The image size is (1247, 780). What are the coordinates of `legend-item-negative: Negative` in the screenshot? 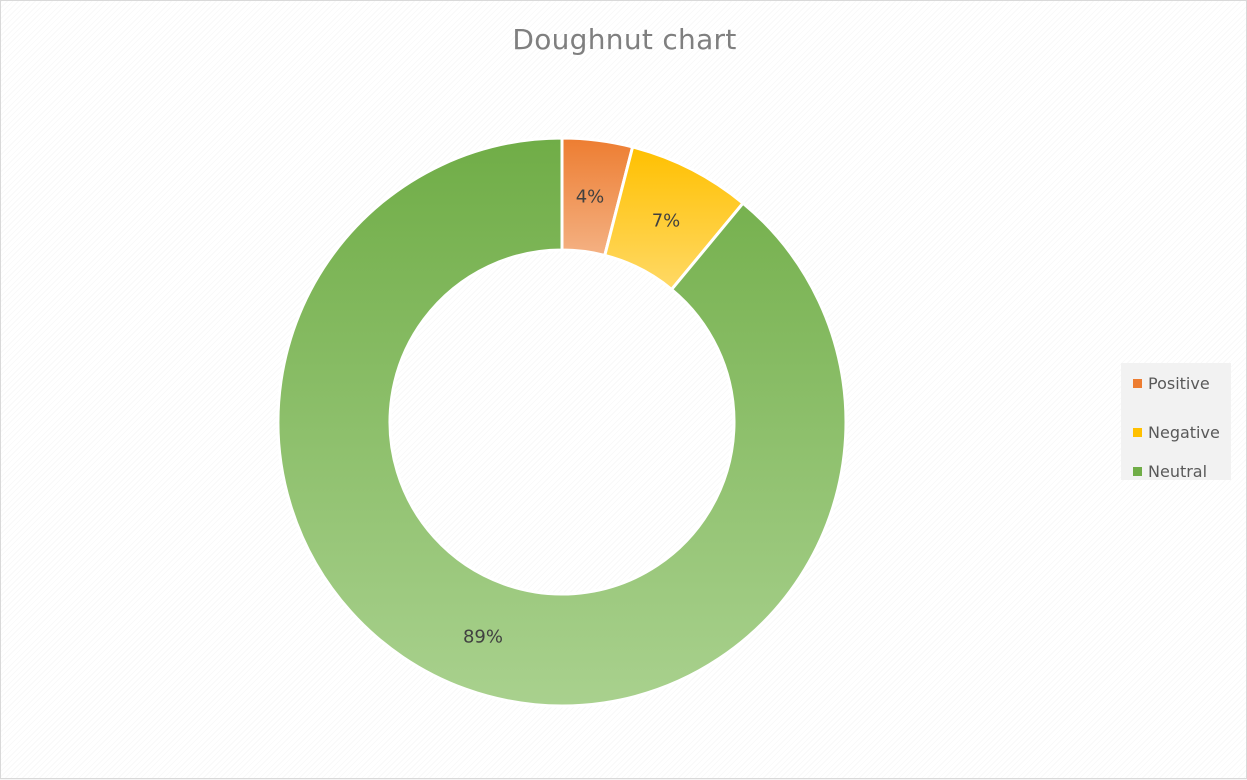 It's located at (1176, 433).